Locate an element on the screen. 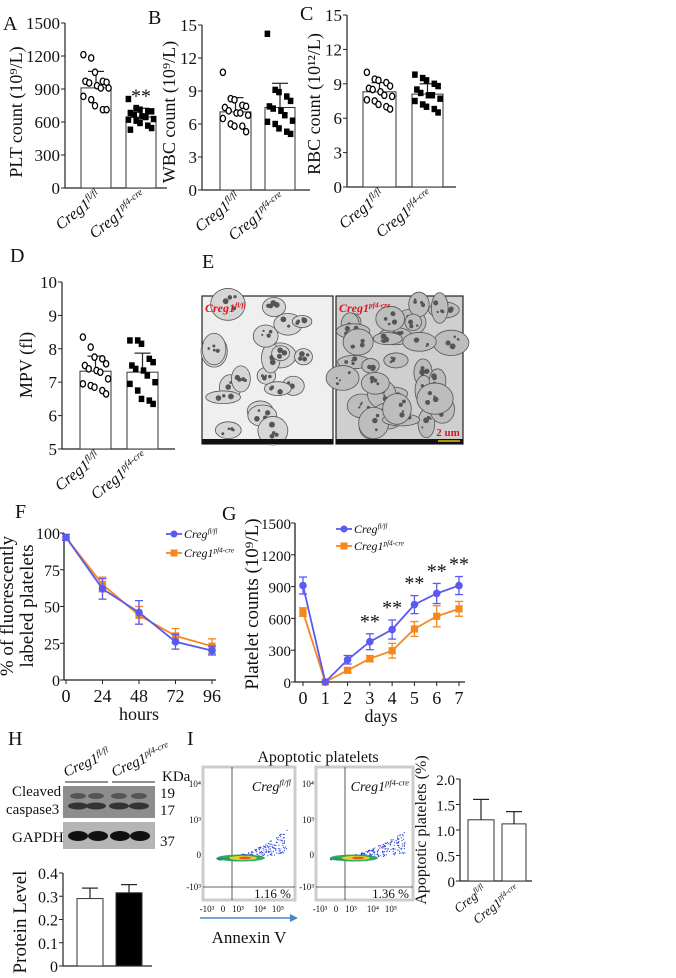 The width and height of the screenshot is (676, 978). flow-plot-frame is located at coordinates (249, 833).